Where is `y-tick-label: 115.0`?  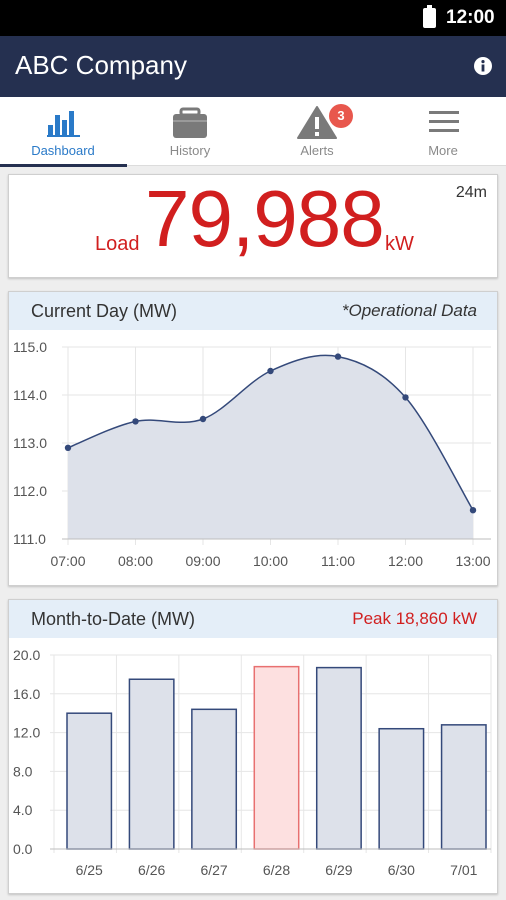 y-tick-label: 115.0 is located at coordinates (30, 347).